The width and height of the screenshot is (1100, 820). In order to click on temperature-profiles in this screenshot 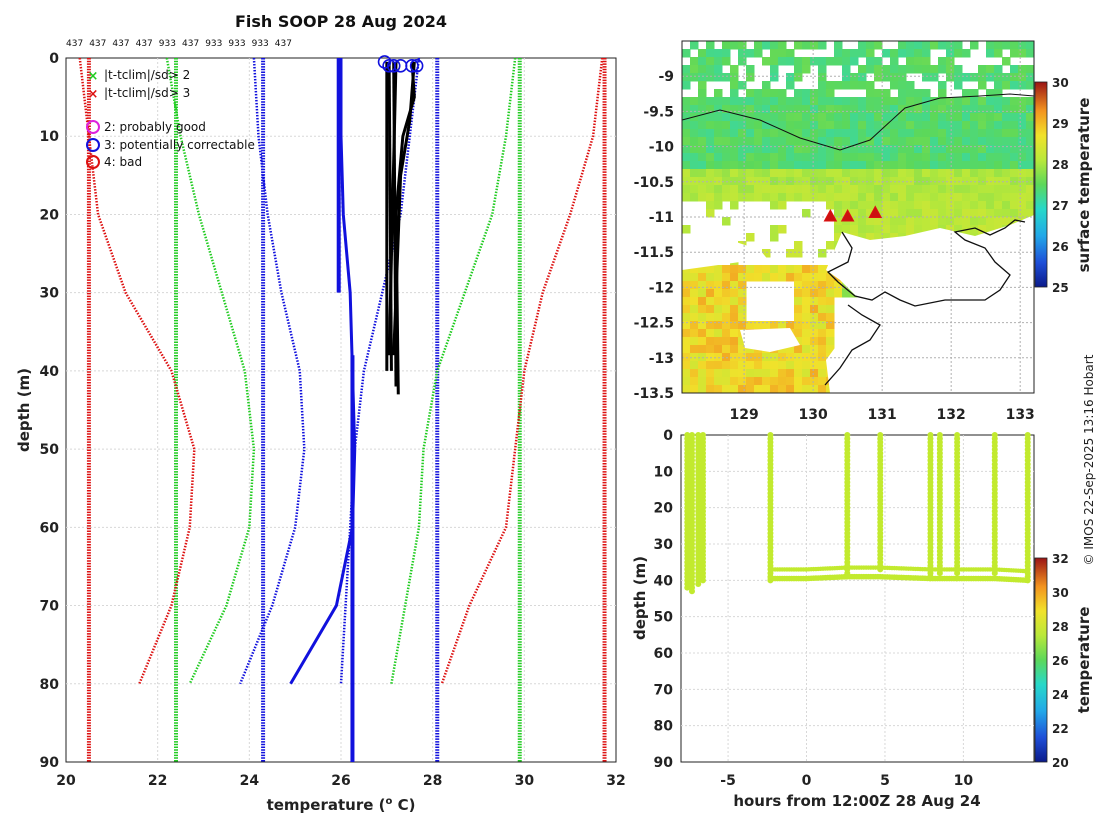, I will do `click(400, 225)`.